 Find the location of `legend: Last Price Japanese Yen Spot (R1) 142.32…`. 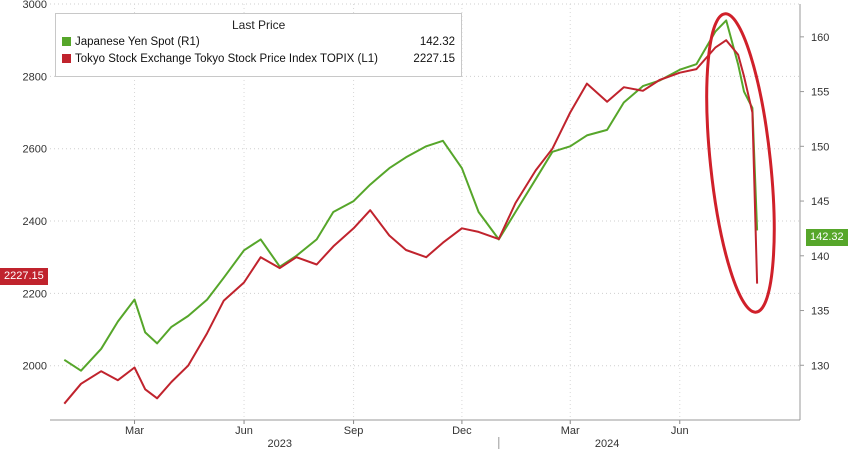

legend: Last Price Japanese Yen Spot (R1) 142.32… is located at coordinates (258, 45).